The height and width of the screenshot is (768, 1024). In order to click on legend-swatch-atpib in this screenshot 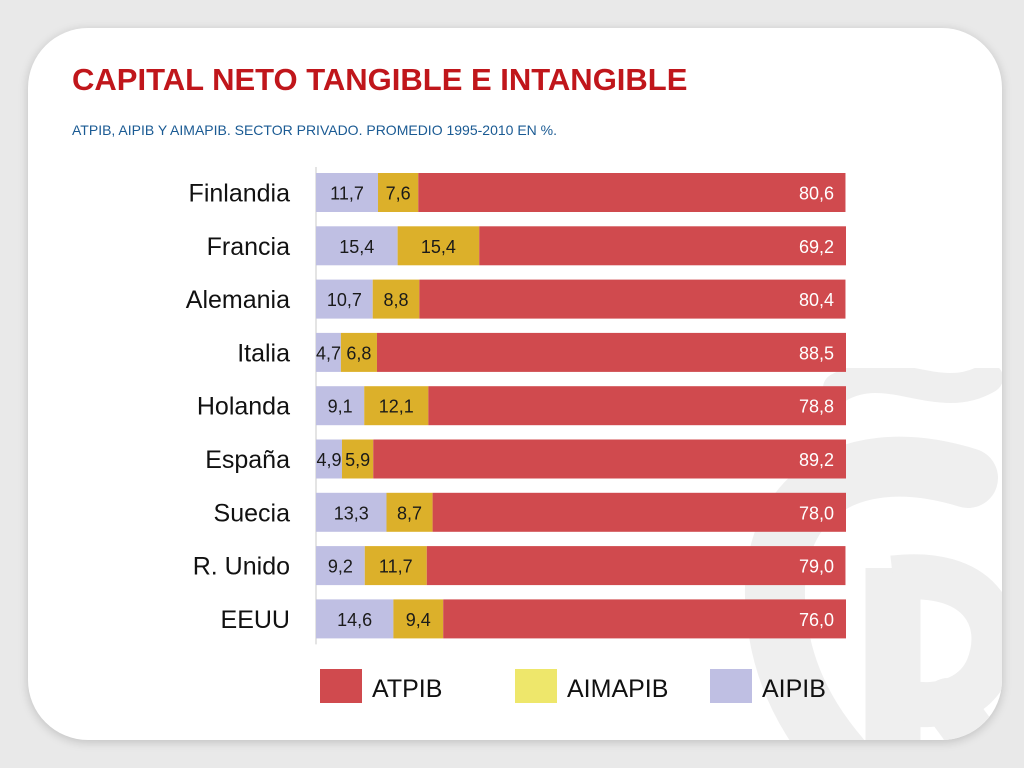, I will do `click(341, 686)`.